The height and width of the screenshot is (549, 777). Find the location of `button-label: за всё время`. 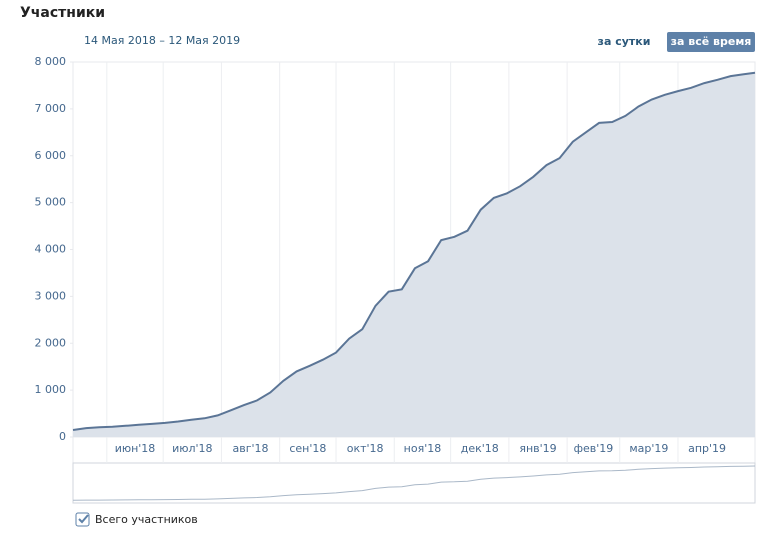

button-label: за всё время is located at coordinates (711, 41).